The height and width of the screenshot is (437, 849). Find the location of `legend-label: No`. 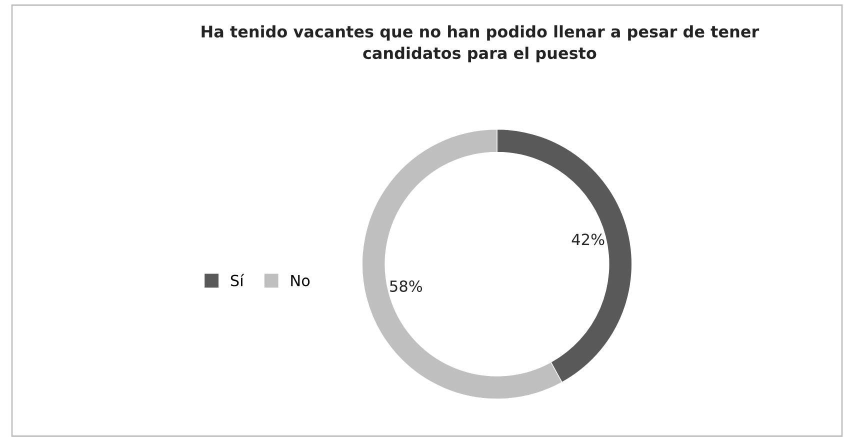

legend-label: No is located at coordinates (300, 280).